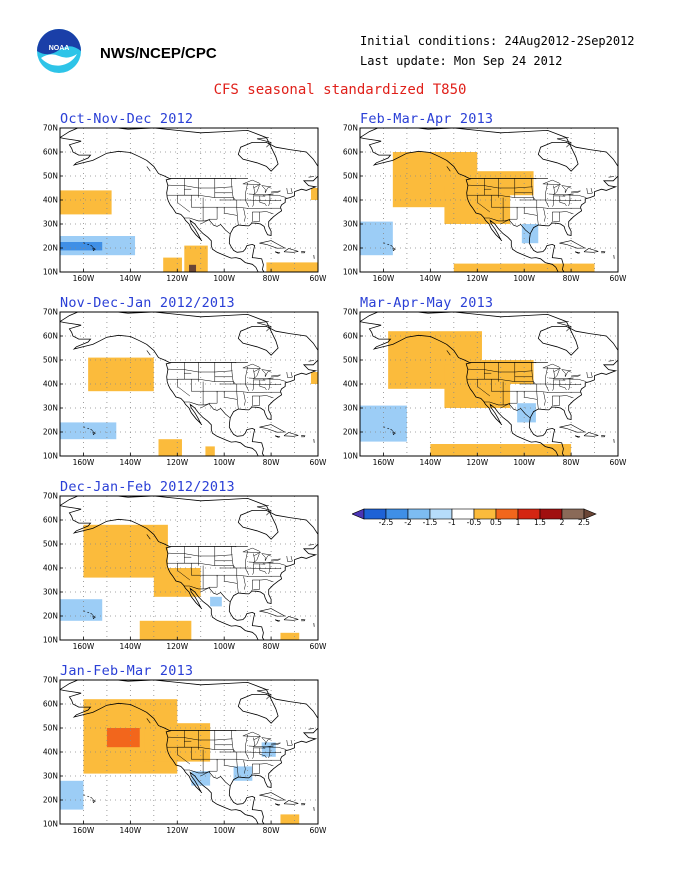  Describe the element at coordinates (59, 51) in the screenshot. I see `noaa-logo: NOAA` at that location.